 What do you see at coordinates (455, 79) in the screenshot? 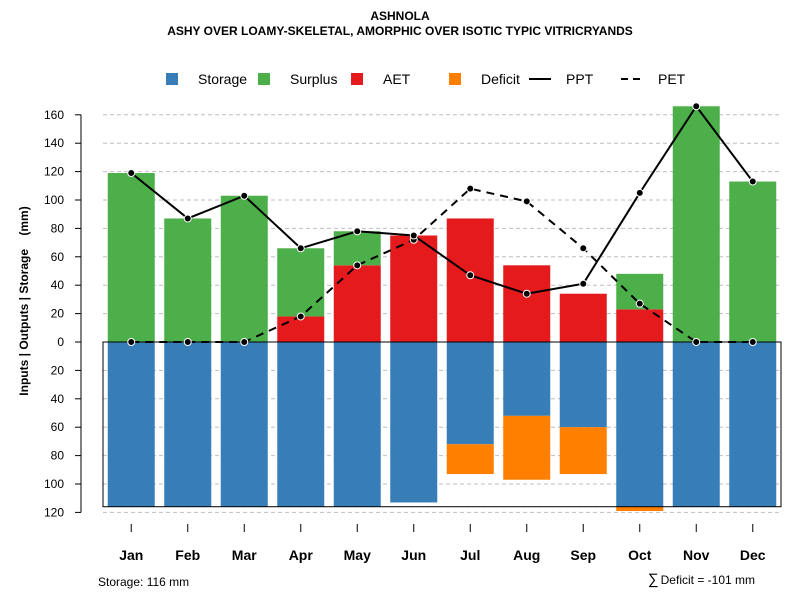
I see `deficit-swatch` at bounding box center [455, 79].